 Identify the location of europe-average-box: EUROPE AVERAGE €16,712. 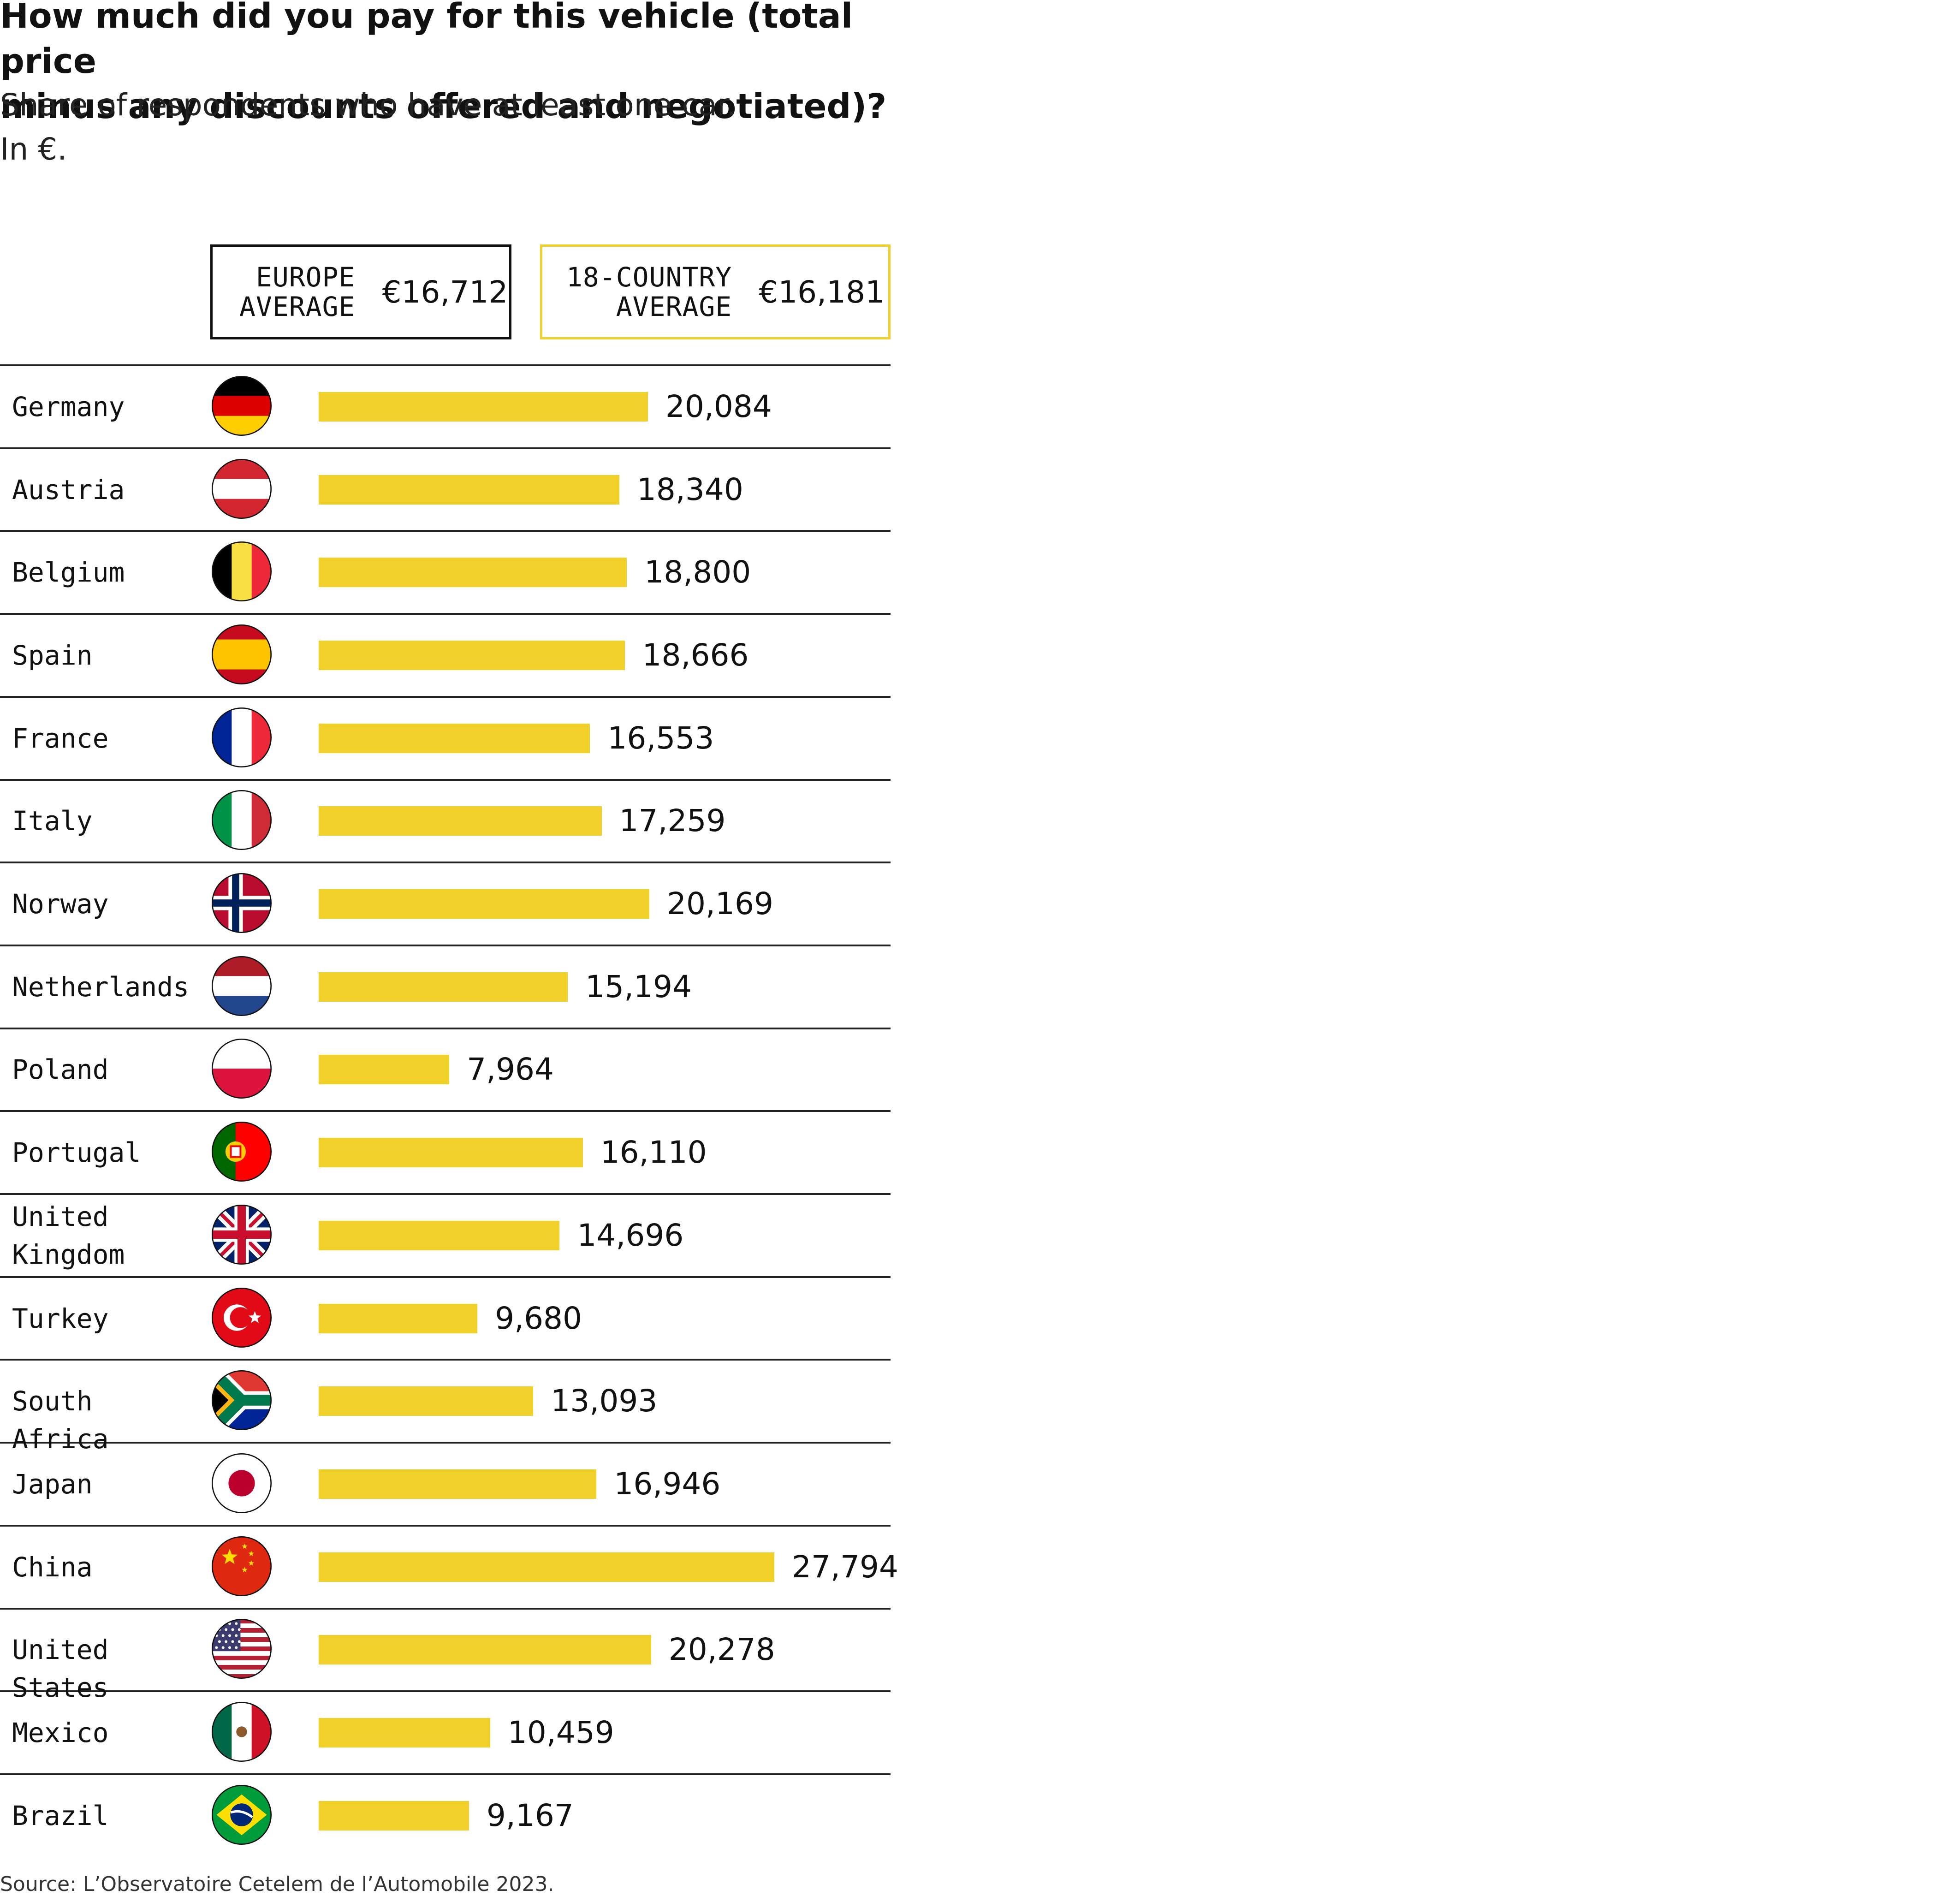
(360, 291).